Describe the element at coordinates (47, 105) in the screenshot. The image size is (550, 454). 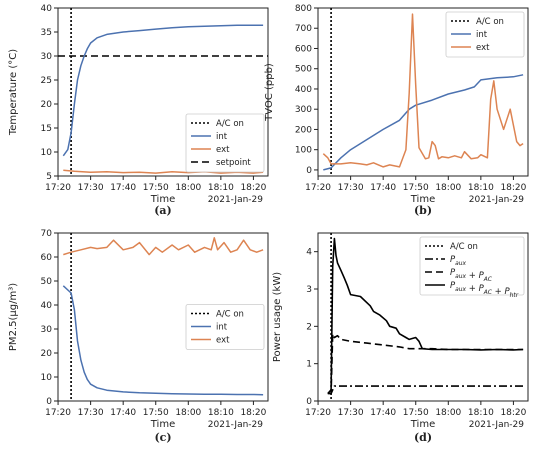
I see `y-tick-label: 20` at that location.